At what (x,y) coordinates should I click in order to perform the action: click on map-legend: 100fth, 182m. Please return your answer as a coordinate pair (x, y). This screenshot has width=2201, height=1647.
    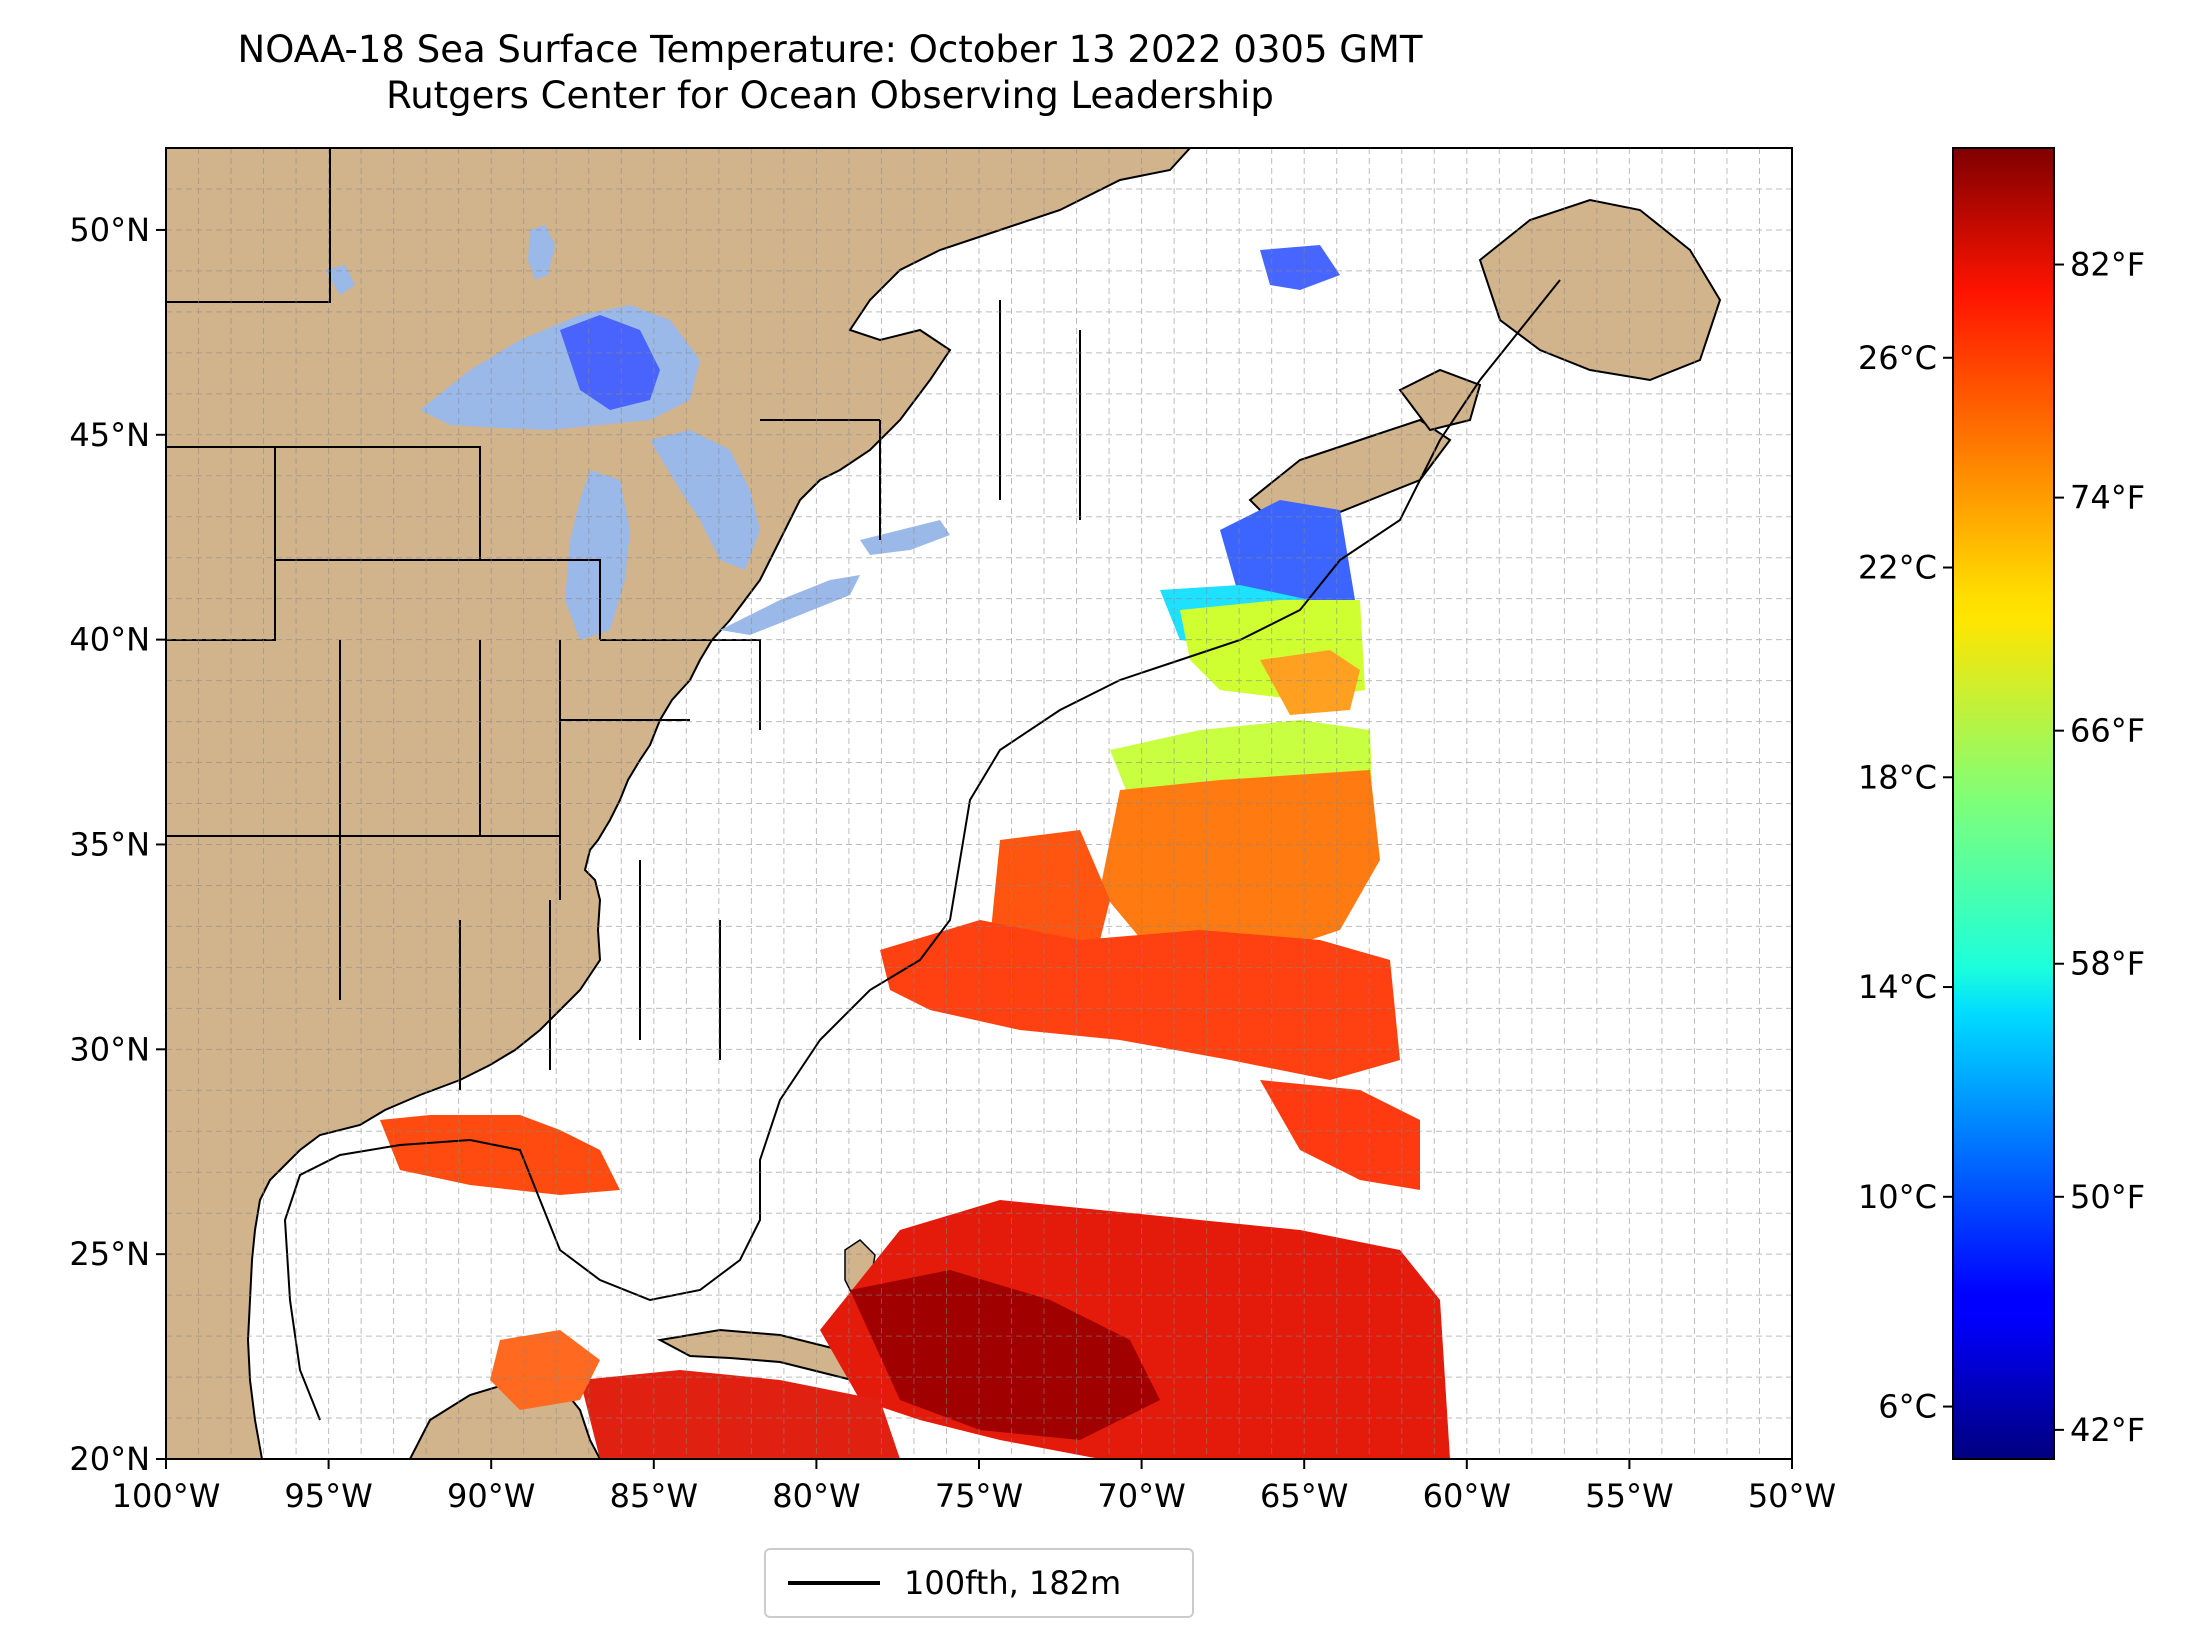
    Looking at the image, I should click on (979, 1583).